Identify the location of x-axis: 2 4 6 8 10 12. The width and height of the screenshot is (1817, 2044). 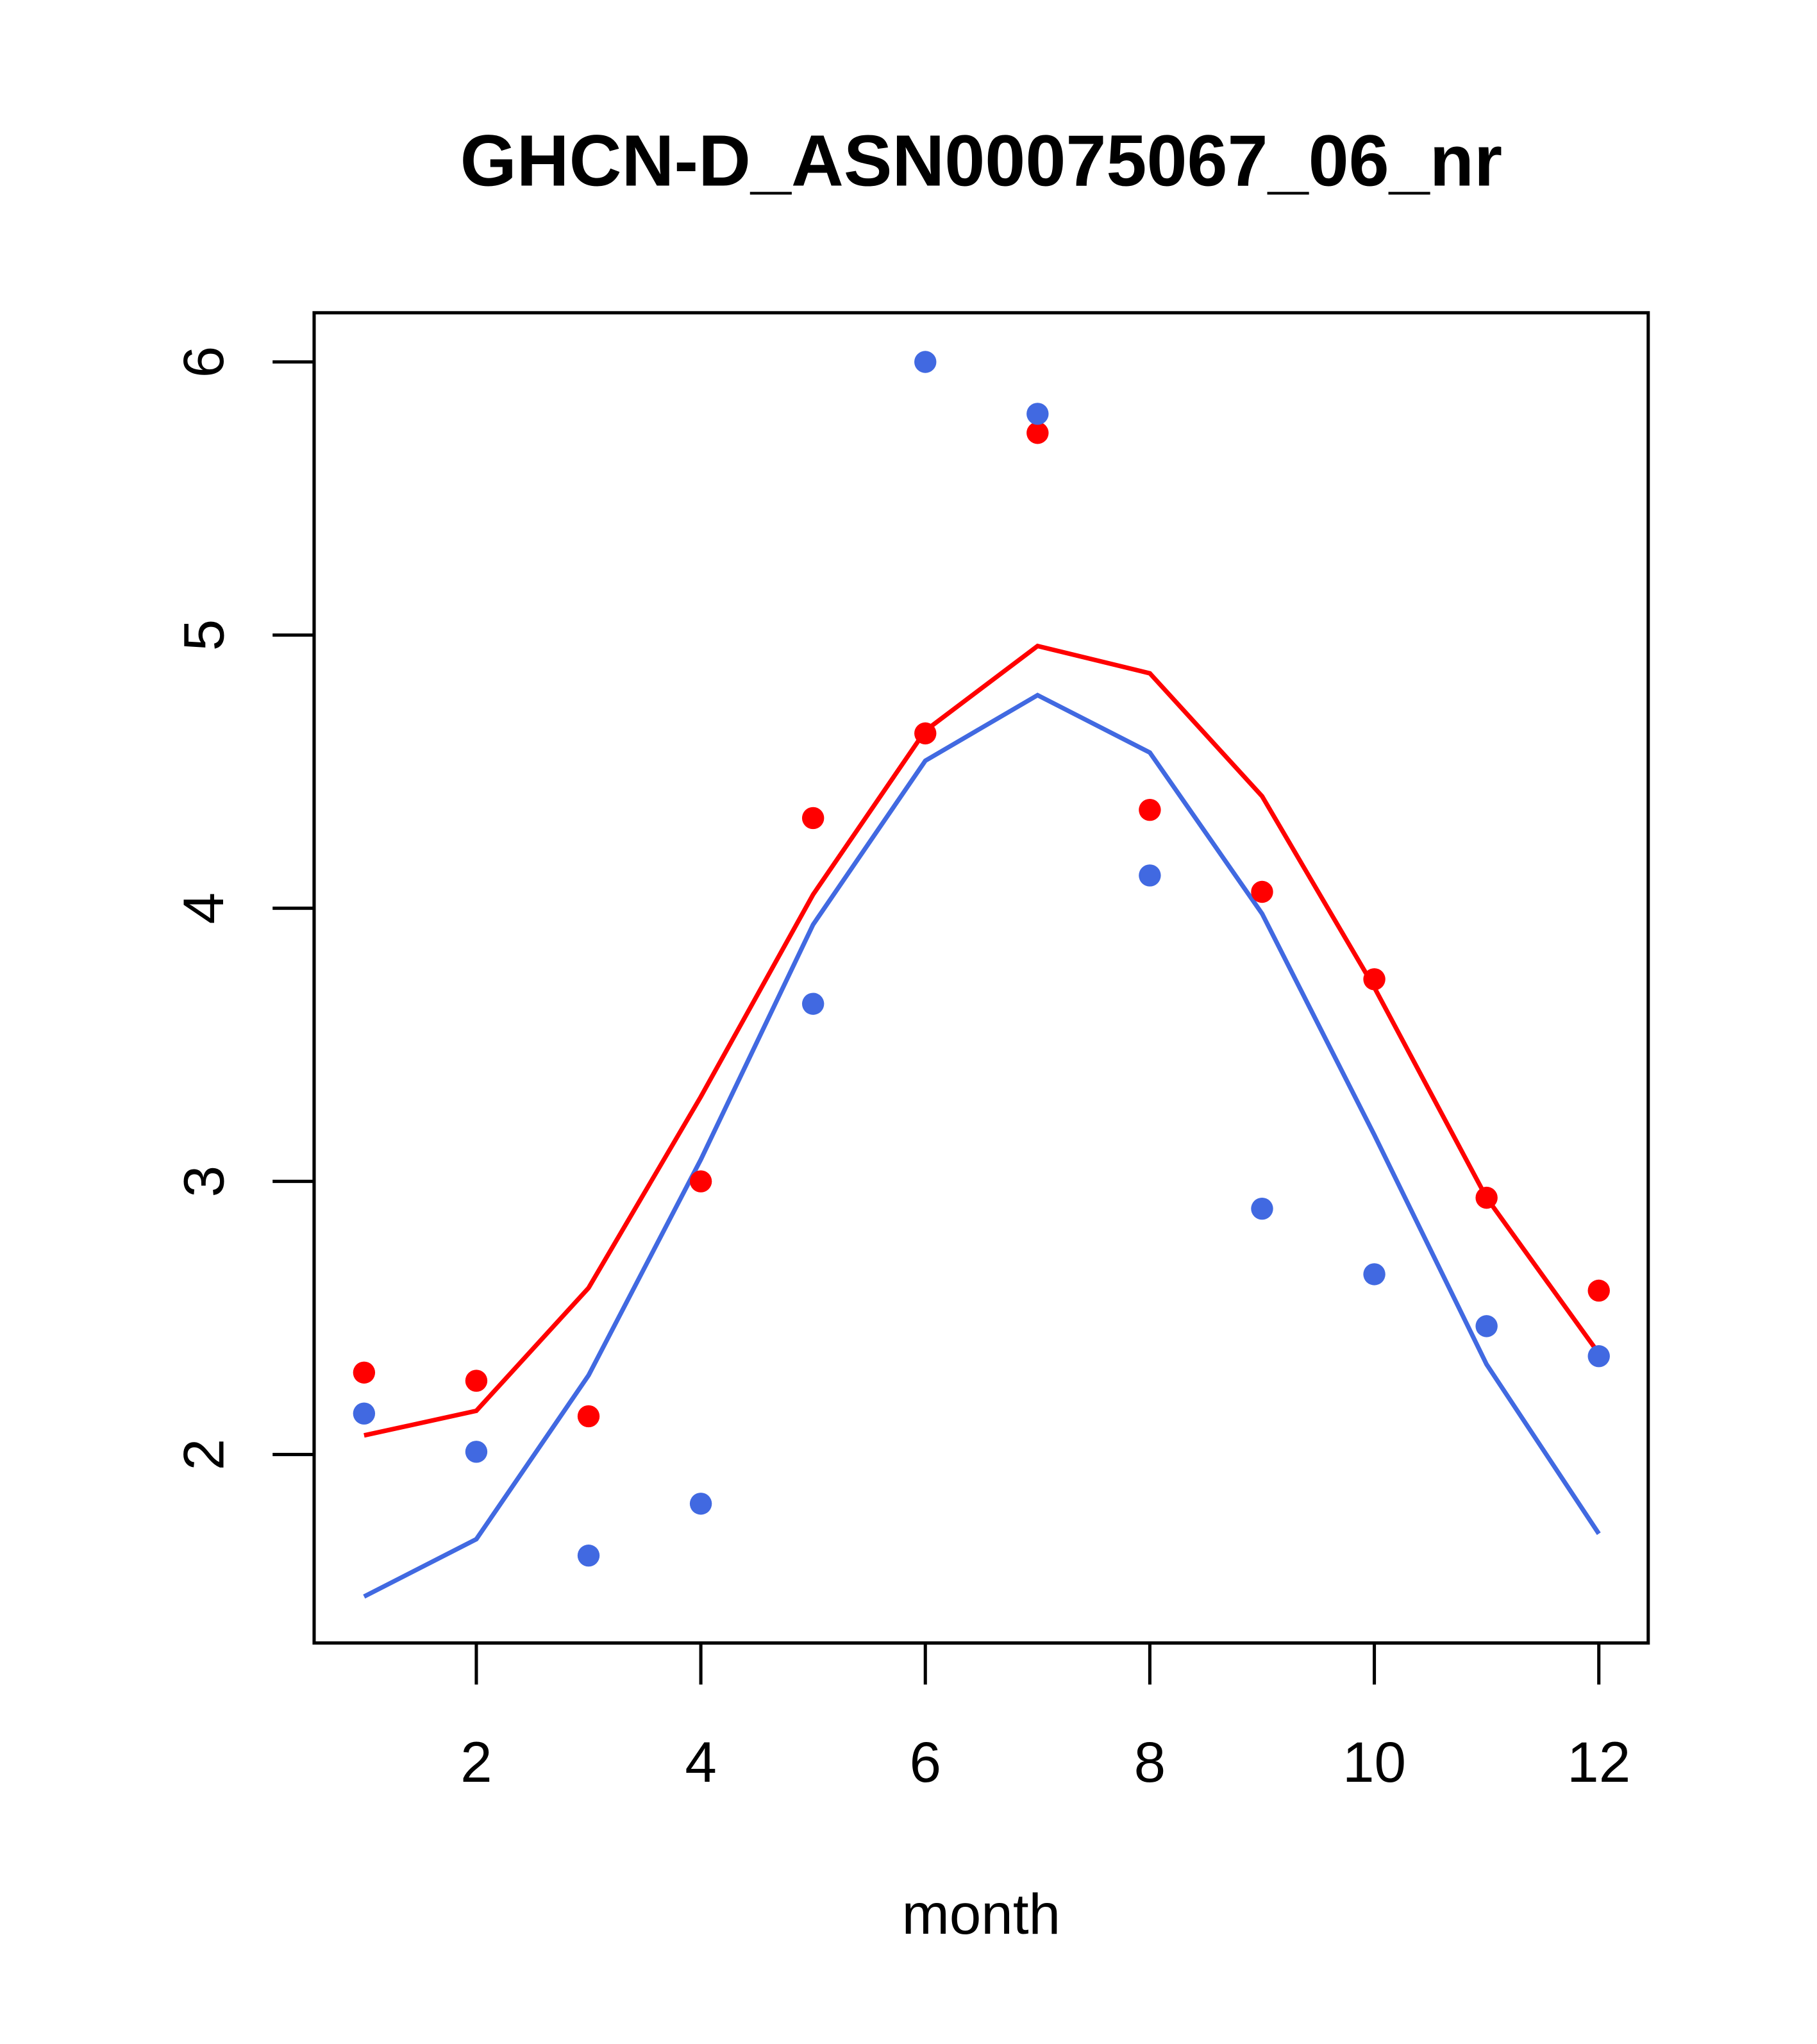
(1045, 1718).